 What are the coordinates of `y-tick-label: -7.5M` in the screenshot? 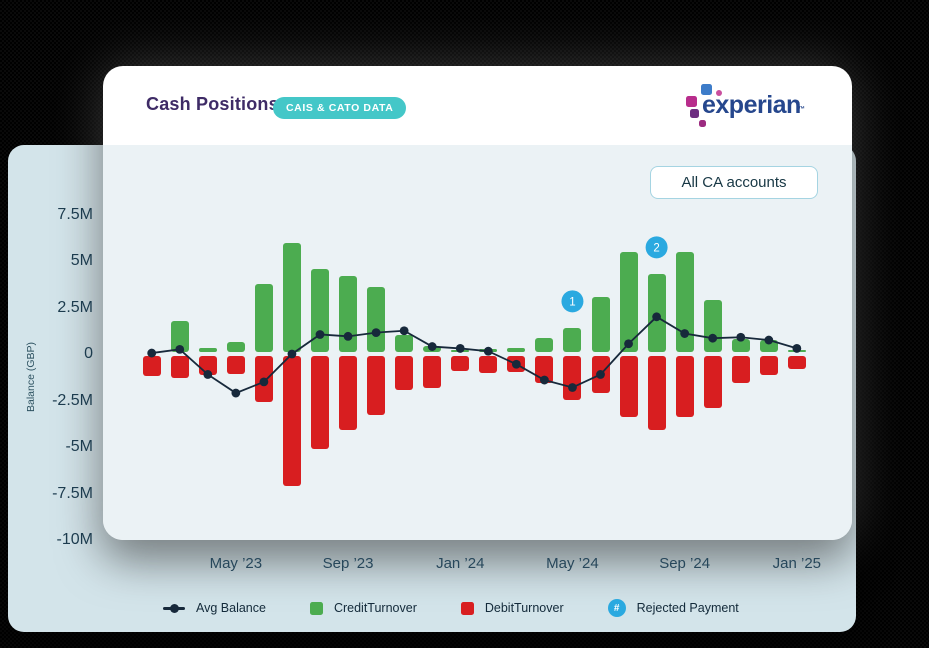 It's located at (72, 493).